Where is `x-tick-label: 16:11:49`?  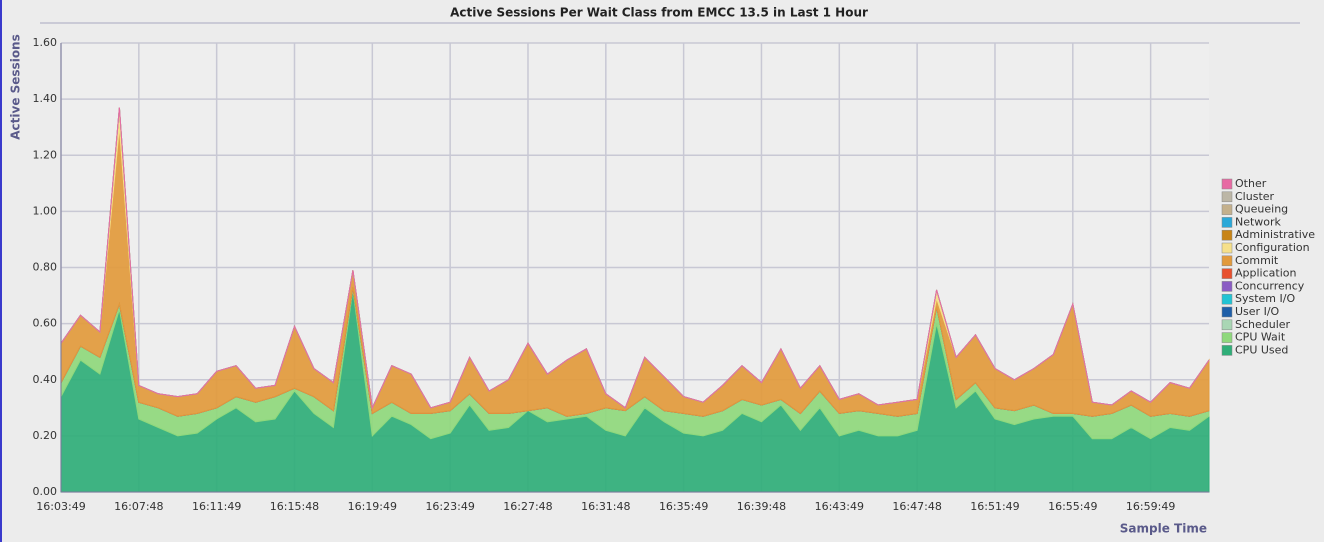
x-tick-label: 16:11:49 is located at coordinates (216, 506).